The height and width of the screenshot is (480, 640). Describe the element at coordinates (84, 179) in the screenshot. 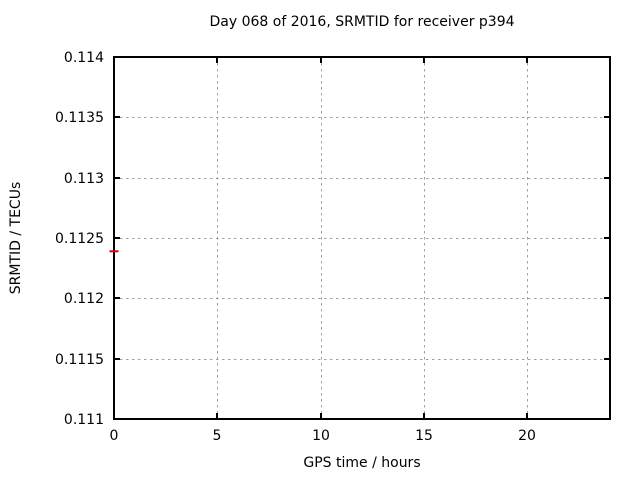

I see `y-tick-label: 0.113` at that location.